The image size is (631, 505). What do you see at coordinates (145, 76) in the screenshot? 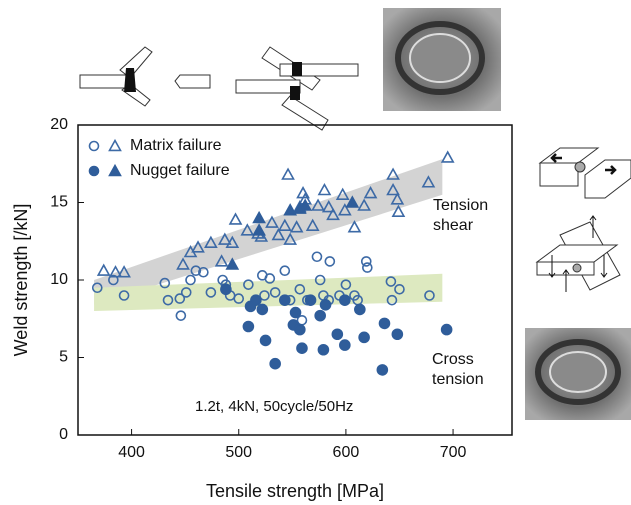
I see `tension-shear-illustration` at bounding box center [145, 76].